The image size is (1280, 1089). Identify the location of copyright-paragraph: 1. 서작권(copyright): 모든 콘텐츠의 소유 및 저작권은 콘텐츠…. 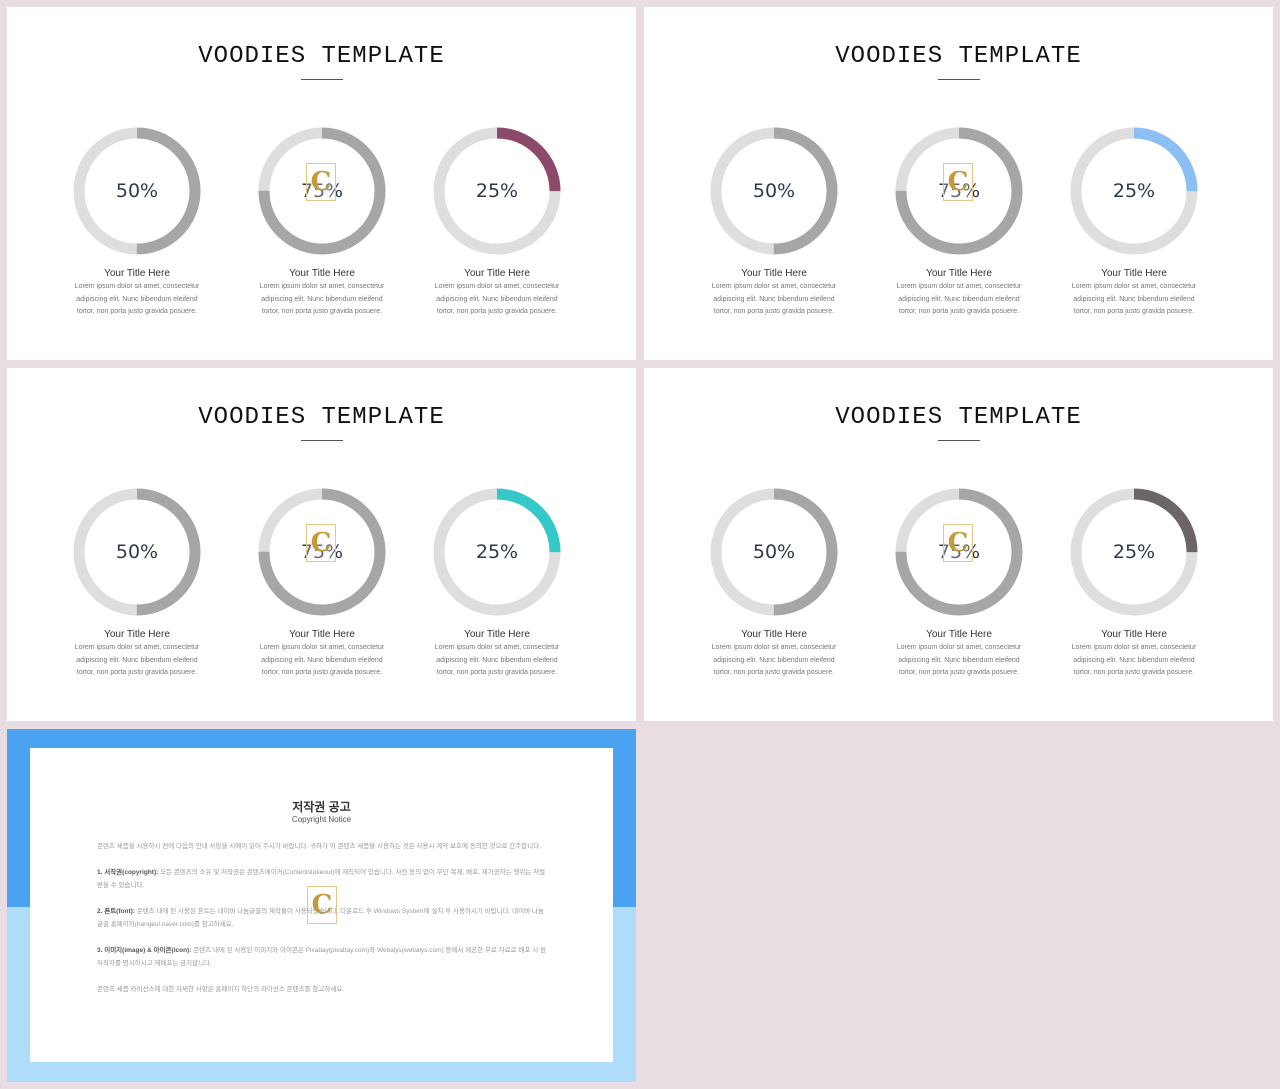
(323, 879).